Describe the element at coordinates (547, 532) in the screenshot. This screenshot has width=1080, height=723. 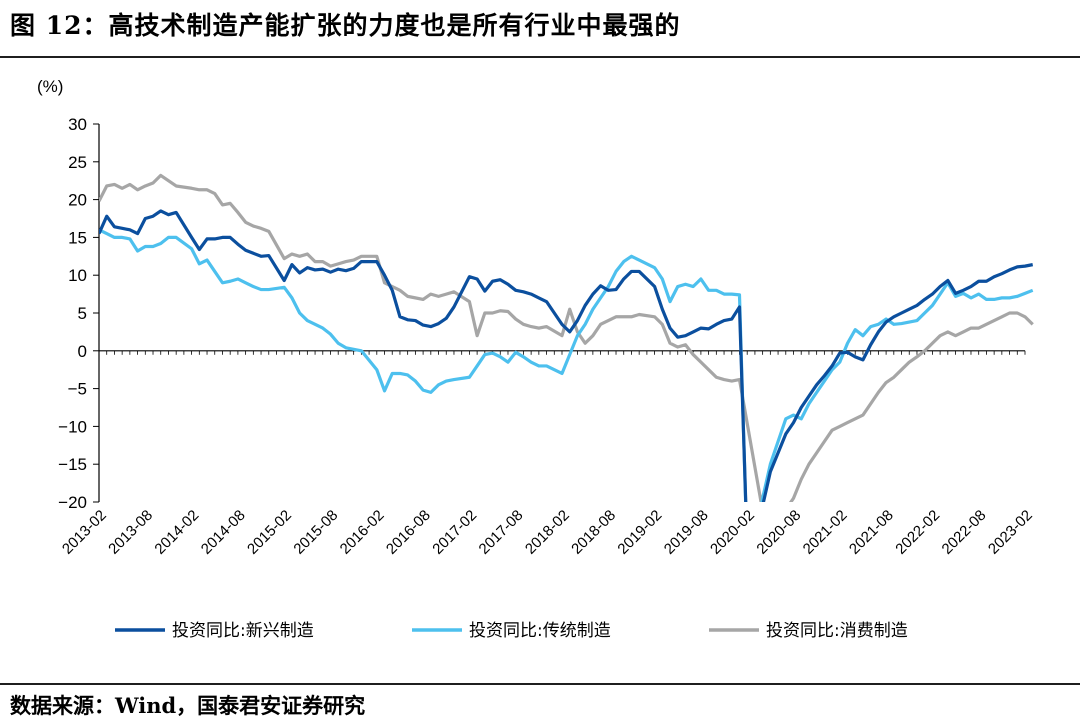
I see `x-tick-label: 2018-02` at that location.